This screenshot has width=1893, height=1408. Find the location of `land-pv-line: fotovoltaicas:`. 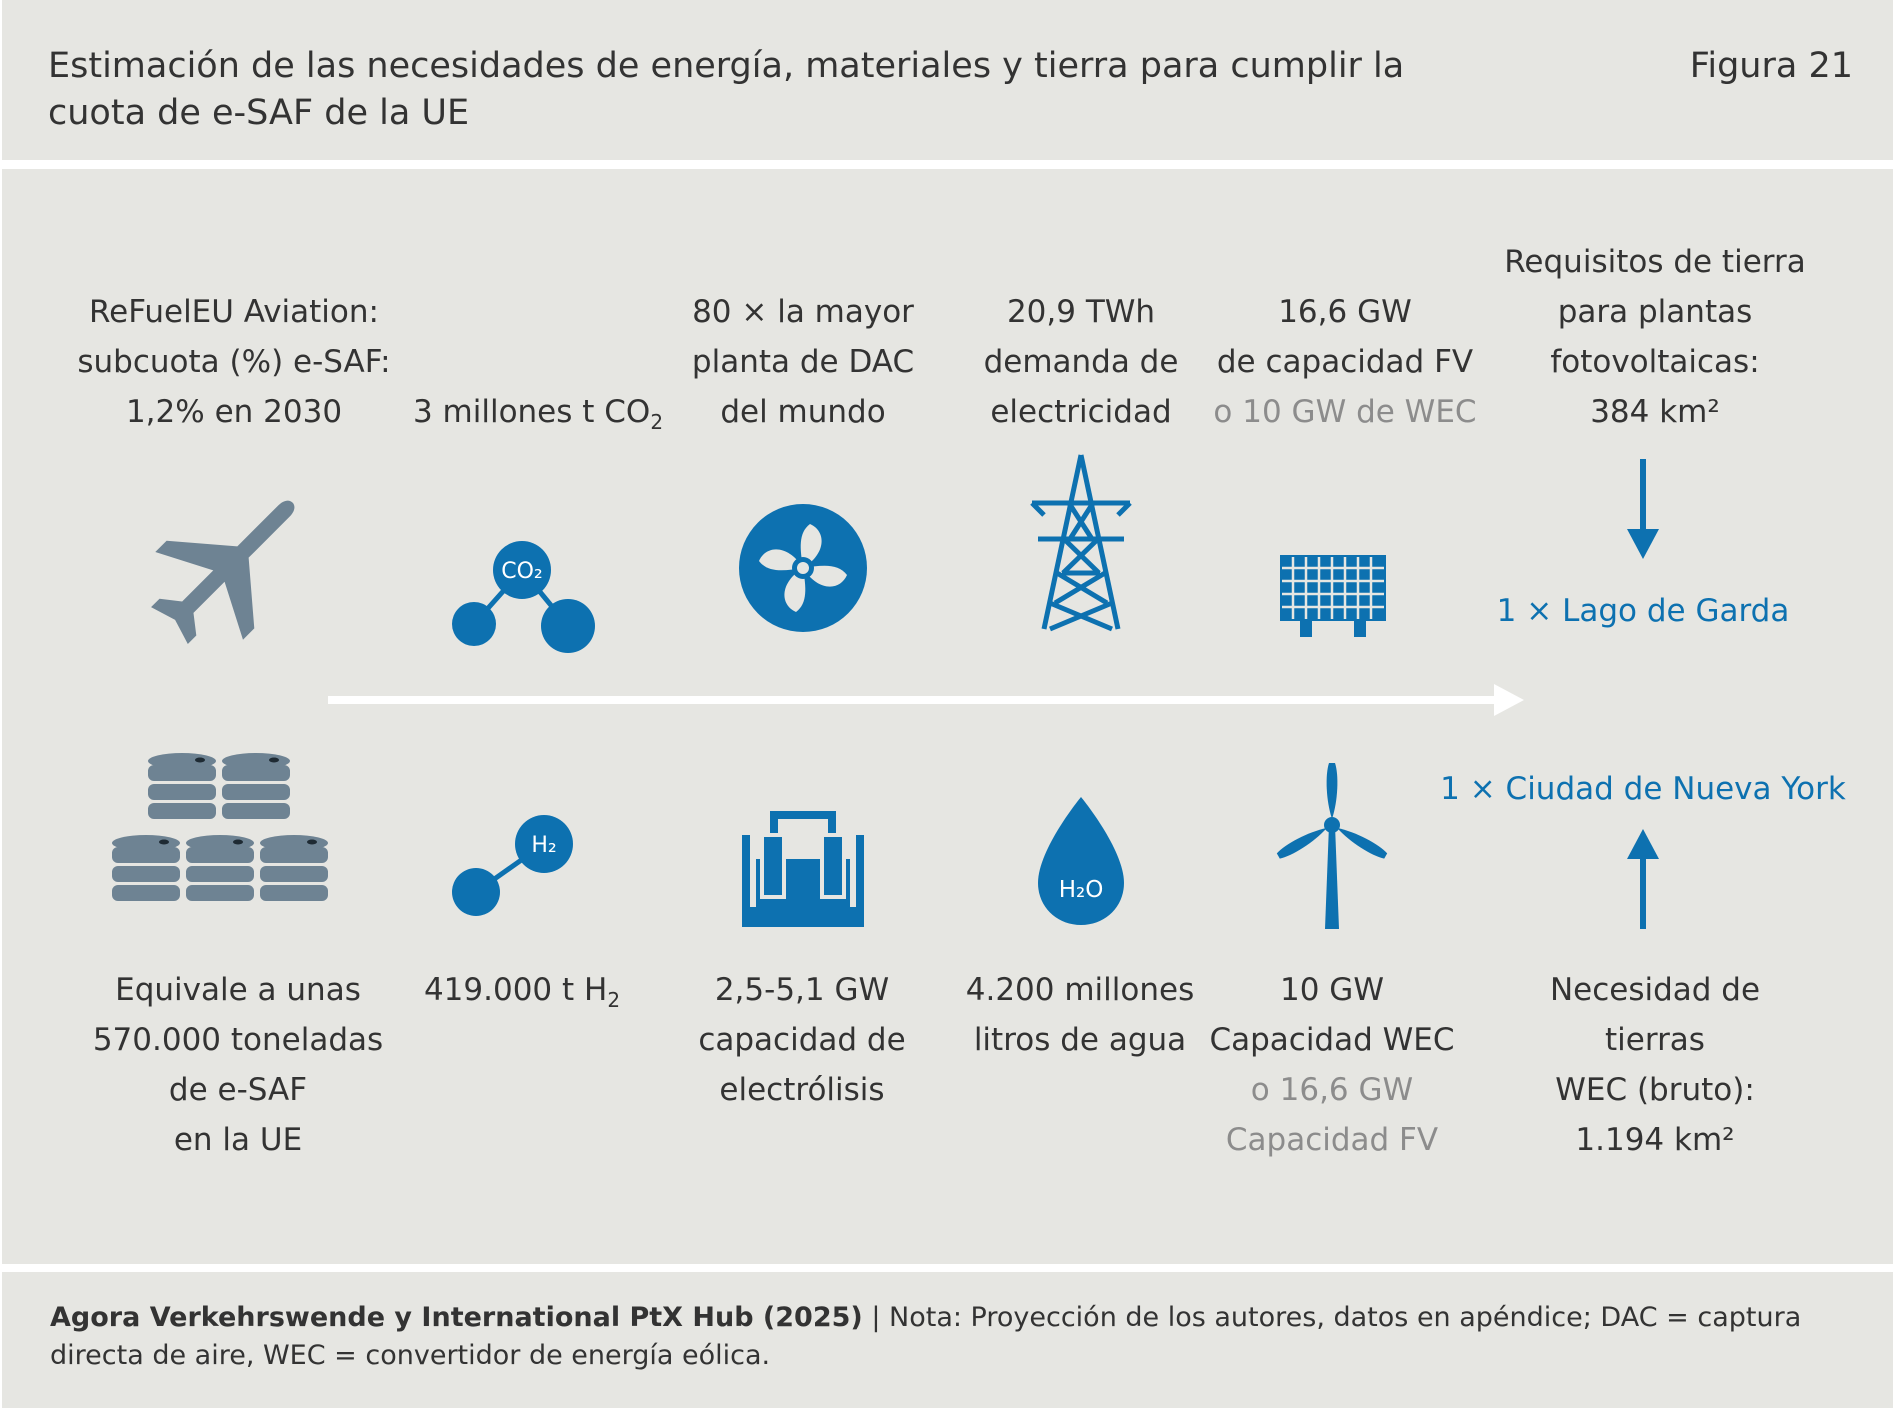

land-pv-line: fotovoltaicas: is located at coordinates (1655, 362).